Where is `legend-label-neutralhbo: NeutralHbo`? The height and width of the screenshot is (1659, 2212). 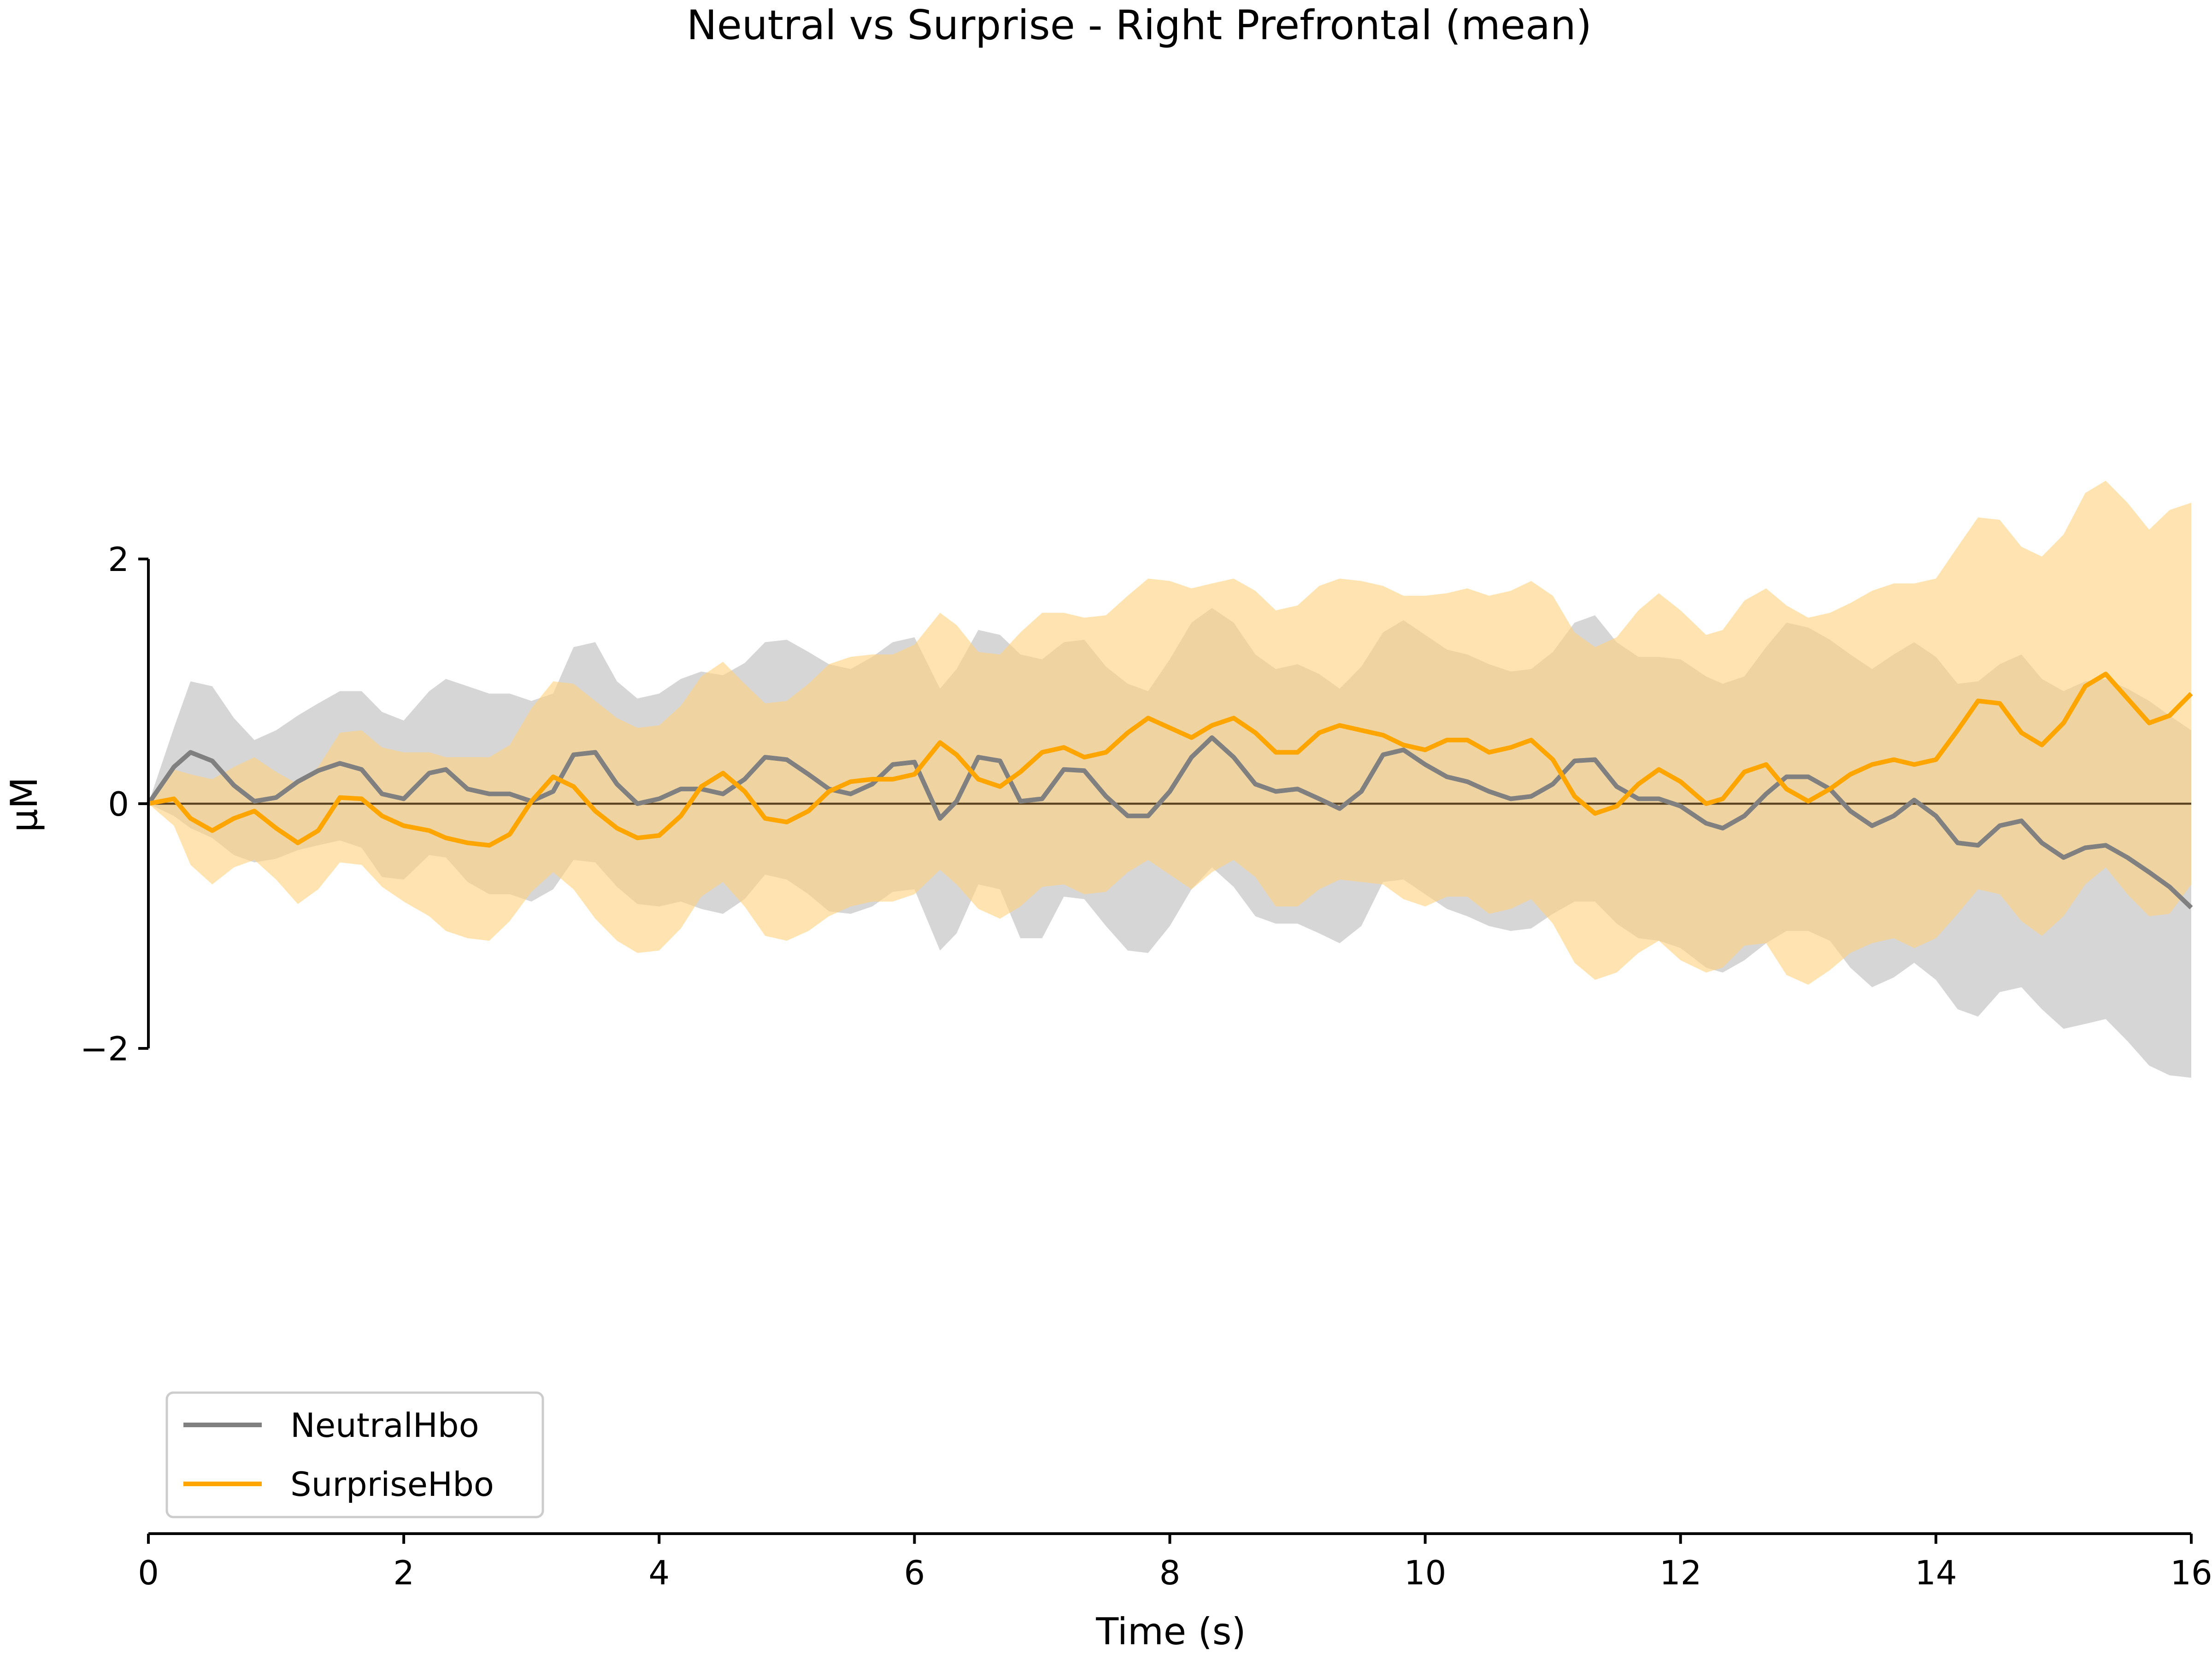 legend-label-neutralhbo: NeutralHbo is located at coordinates (384, 1425).